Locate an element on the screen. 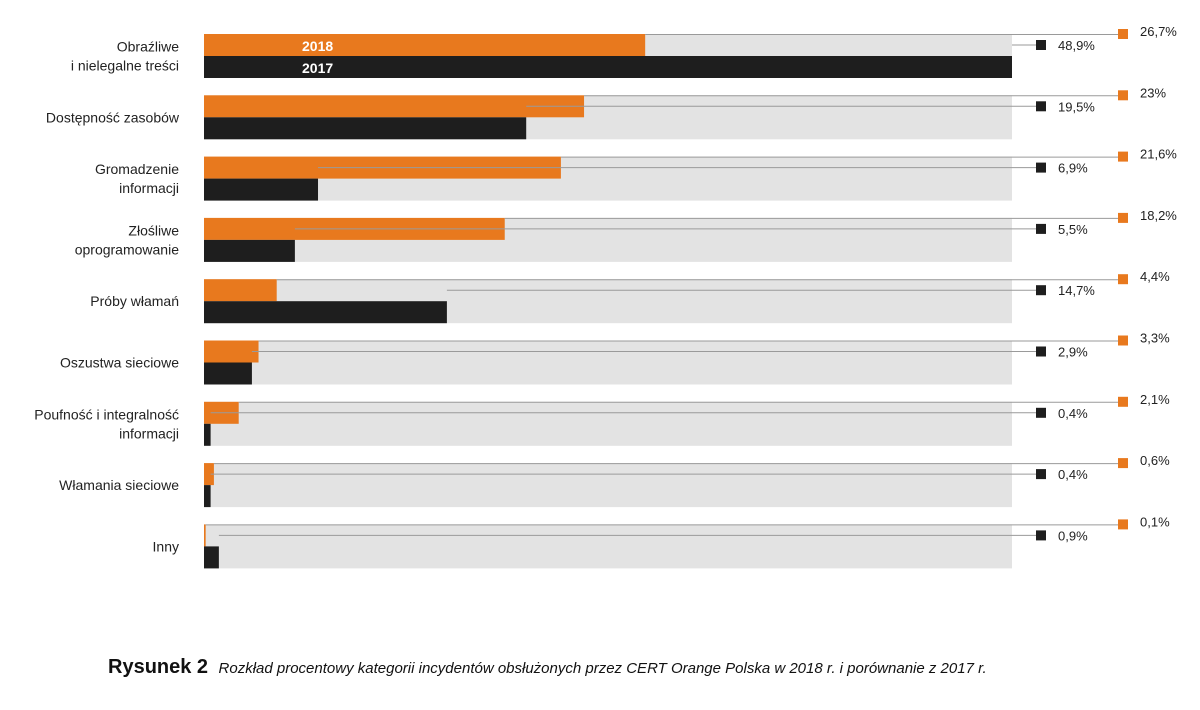 The height and width of the screenshot is (710, 1200). value-label-2018: 4,4% is located at coordinates (1155, 276).